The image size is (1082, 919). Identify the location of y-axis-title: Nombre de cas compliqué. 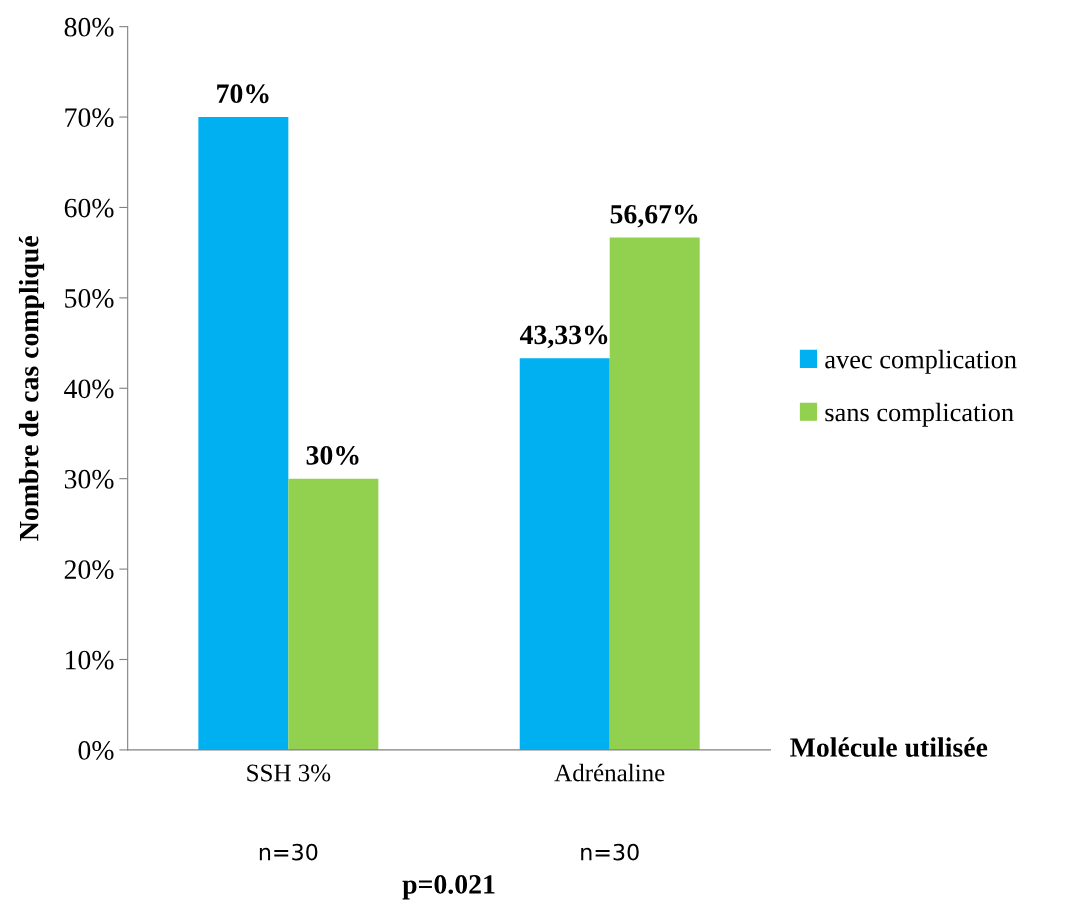
(31, 388).